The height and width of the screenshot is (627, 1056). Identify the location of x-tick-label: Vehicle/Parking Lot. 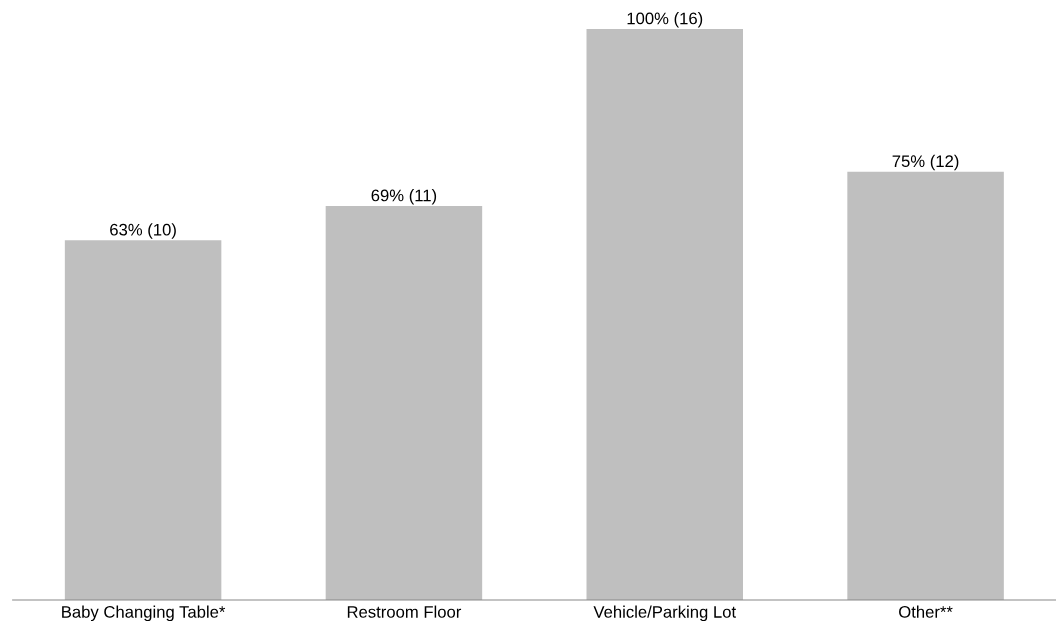
(664, 613).